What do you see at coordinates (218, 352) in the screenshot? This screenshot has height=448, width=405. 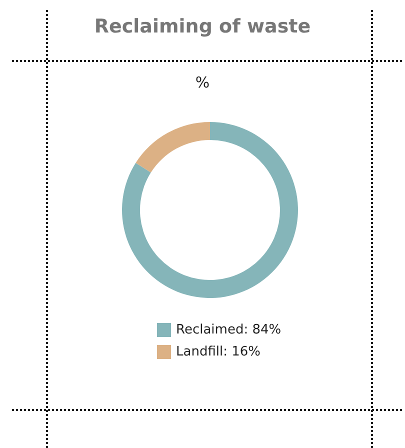 I see `legend-label: Landfill: 16%` at bounding box center [218, 352].